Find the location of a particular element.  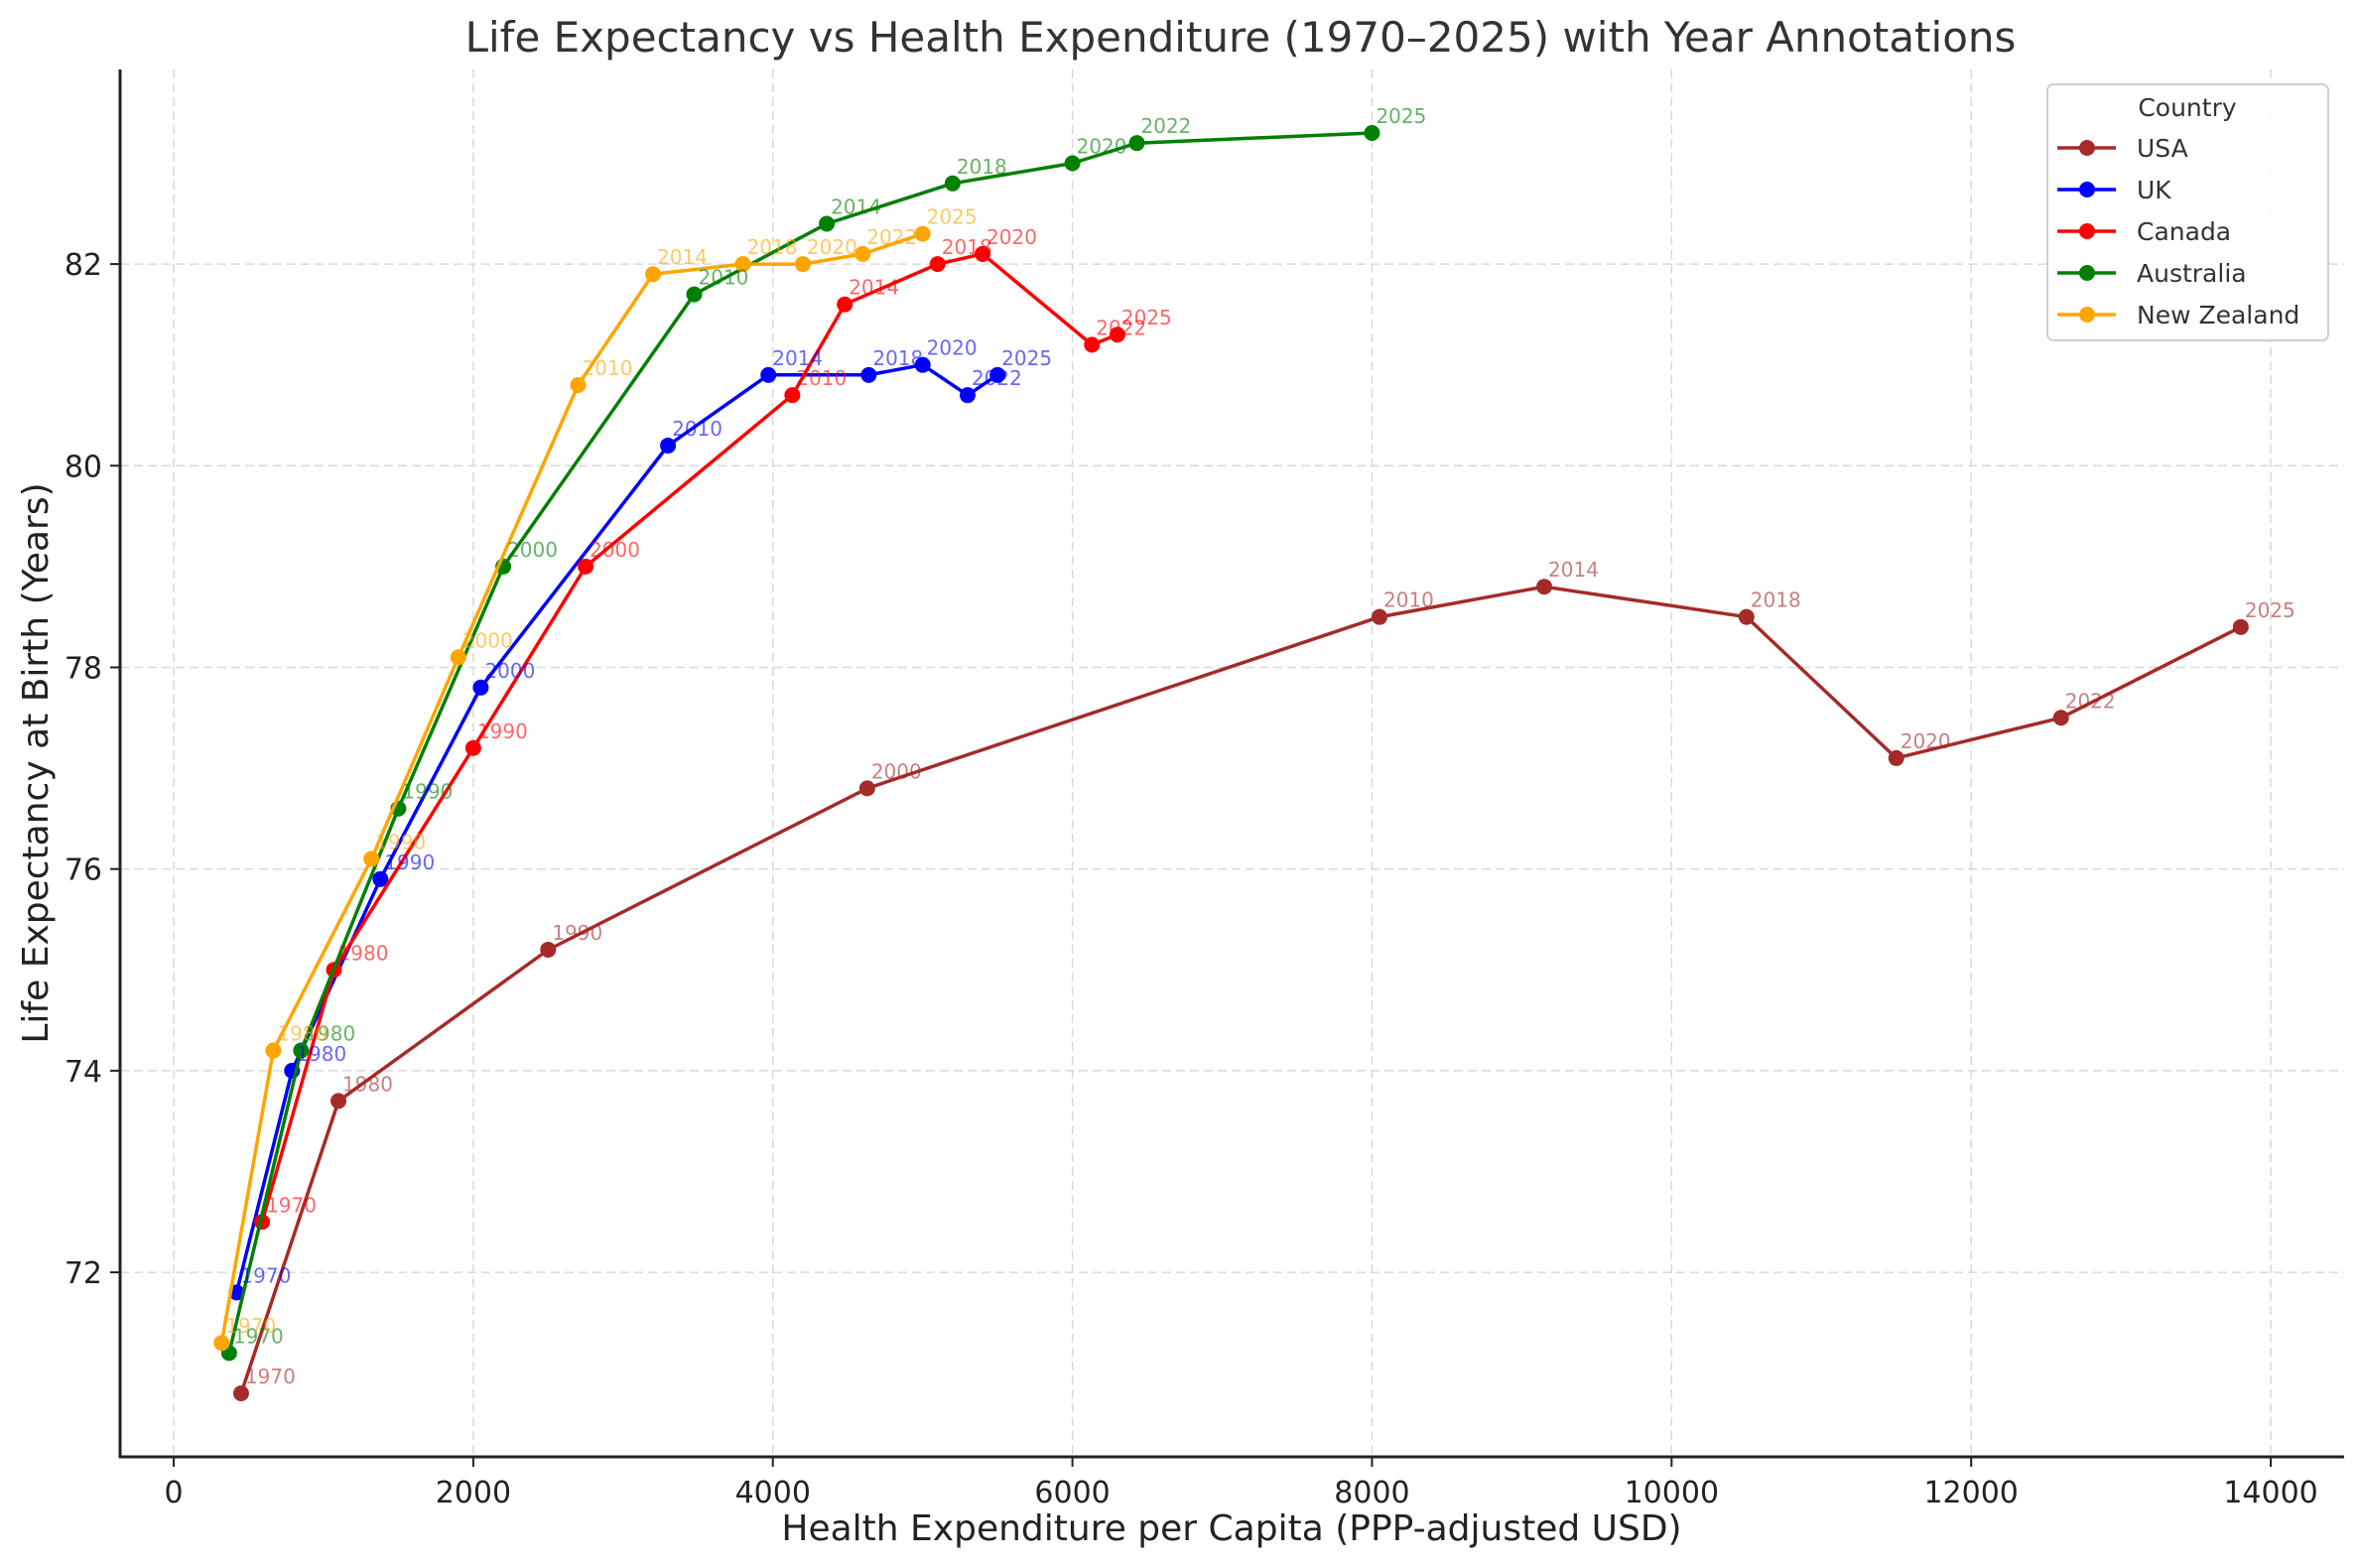

legend-label: New Zealand is located at coordinates (2218, 315).